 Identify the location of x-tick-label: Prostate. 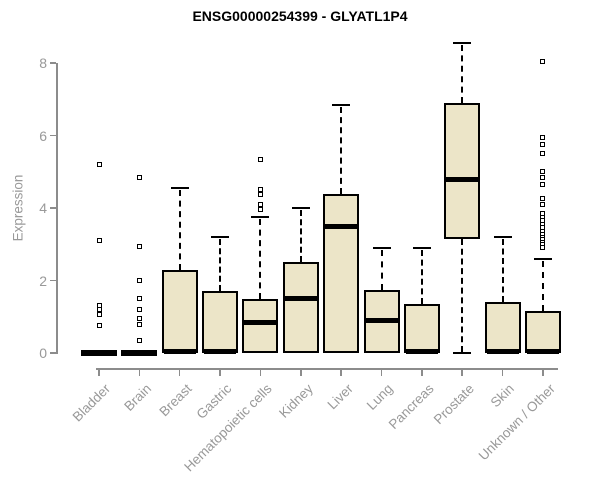
(453, 404).